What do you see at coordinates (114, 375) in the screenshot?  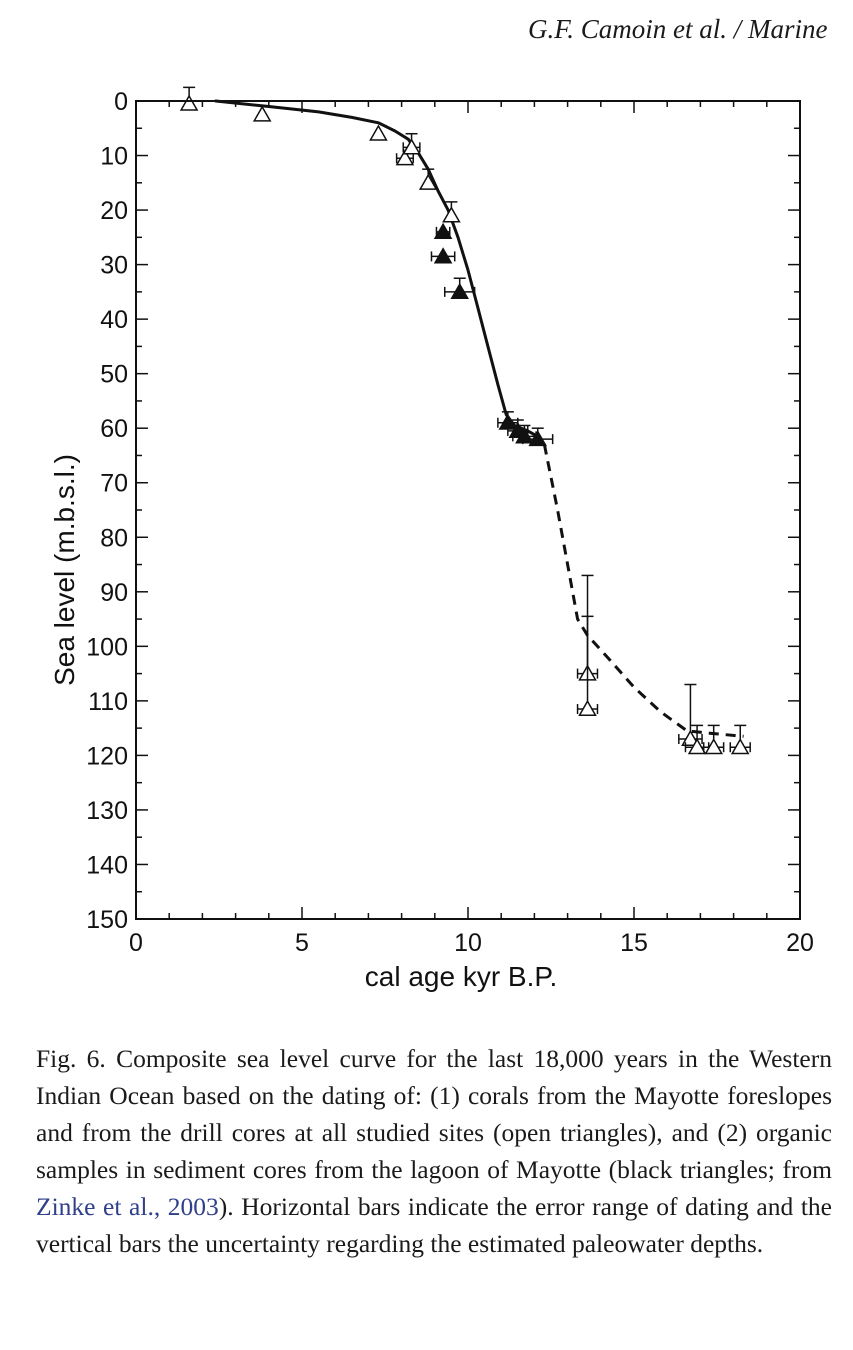 I see `y-tick-label: 50` at bounding box center [114, 375].